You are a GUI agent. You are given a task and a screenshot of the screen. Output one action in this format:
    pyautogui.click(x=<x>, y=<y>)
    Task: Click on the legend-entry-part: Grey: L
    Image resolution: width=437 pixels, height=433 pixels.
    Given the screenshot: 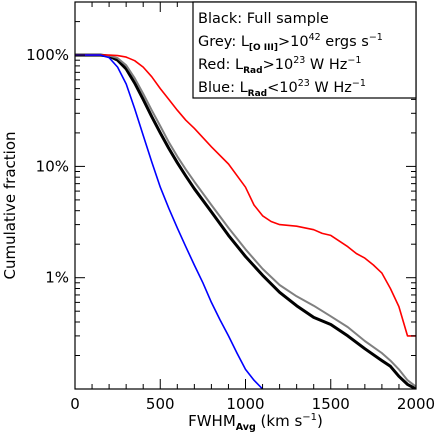 What is the action you would take?
    pyautogui.click(x=223, y=42)
    